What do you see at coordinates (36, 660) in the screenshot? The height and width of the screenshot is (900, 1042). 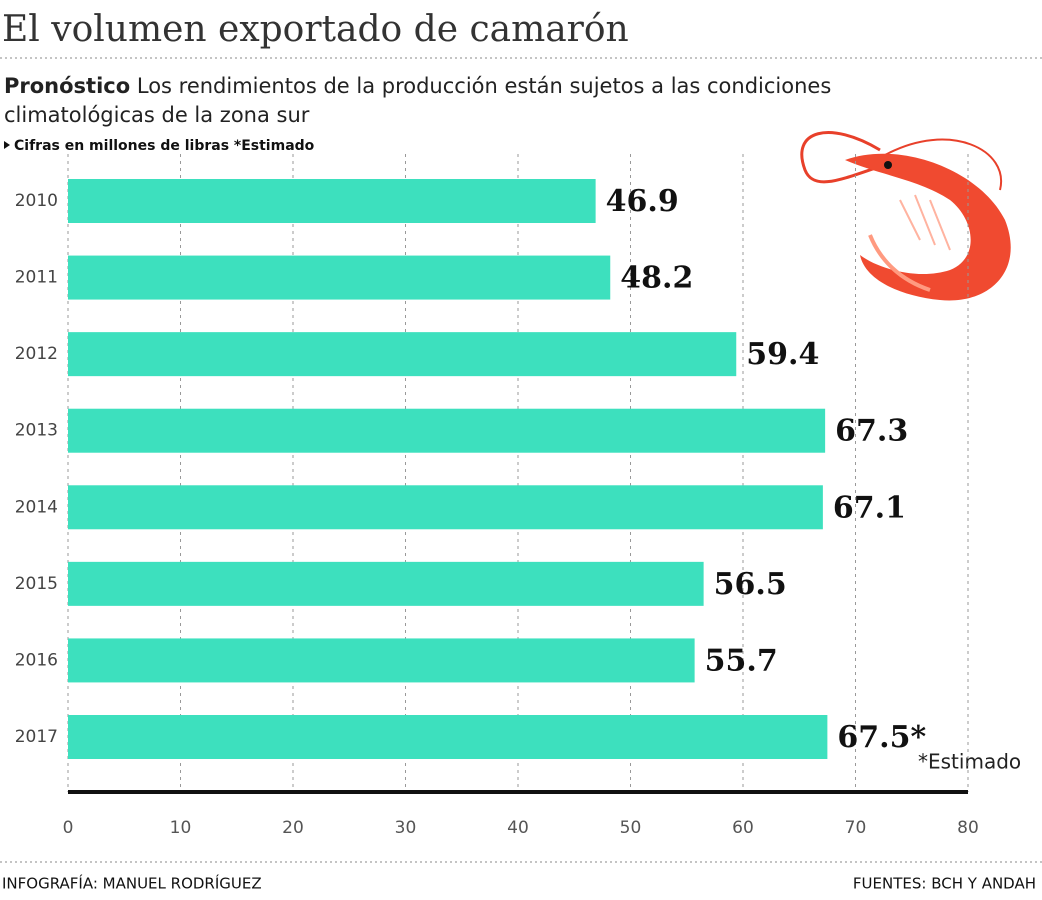 I see `y-tick-label: 2016` at bounding box center [36, 660].